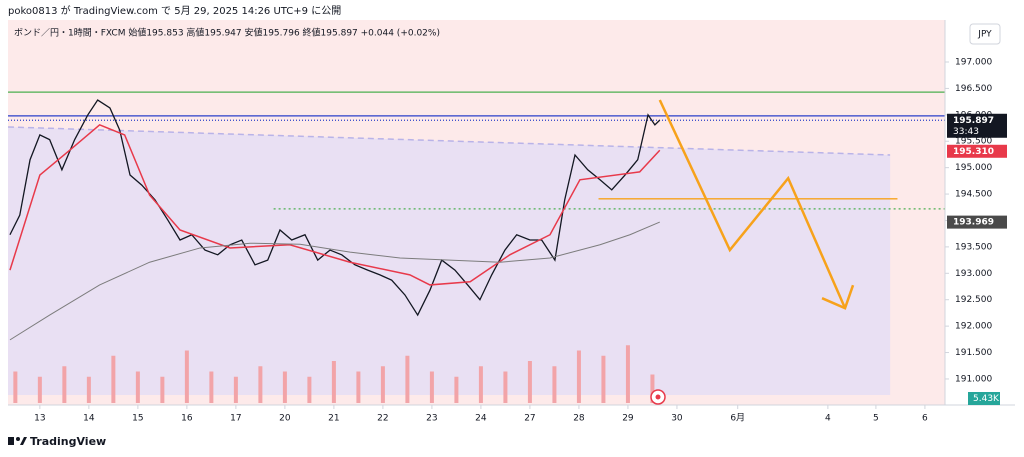 Image resolution: width=1024 pixels, height=457 pixels. What do you see at coordinates (481, 419) in the screenshot?
I see `x-tick-label: 24` at bounding box center [481, 419].